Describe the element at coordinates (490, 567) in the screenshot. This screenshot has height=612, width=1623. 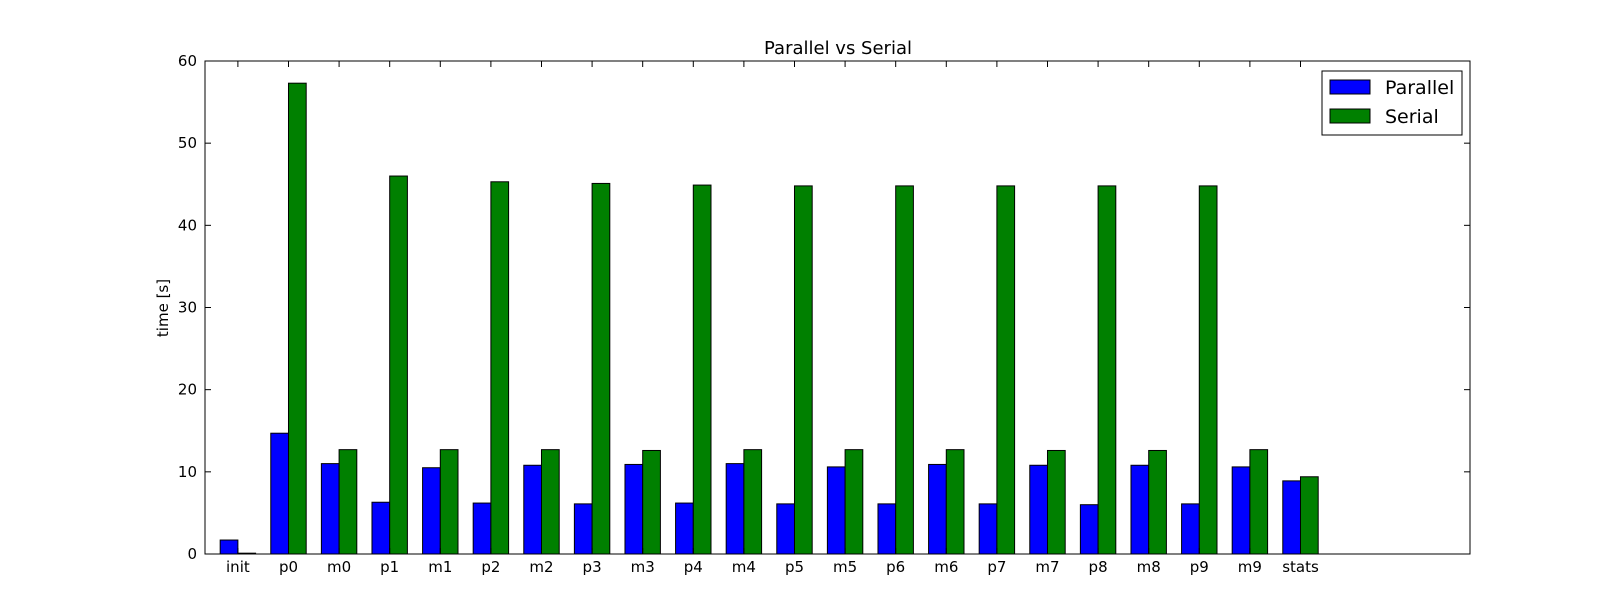
I see `x-tick-label-p2: p2` at that location.